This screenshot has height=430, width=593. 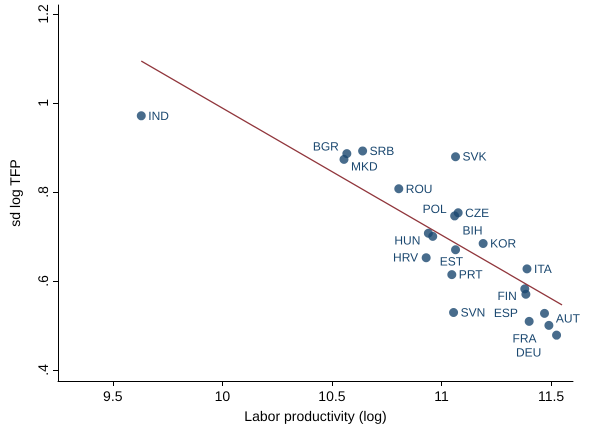 What do you see at coordinates (568, 318) in the screenshot?
I see `annotation: AUT` at bounding box center [568, 318].